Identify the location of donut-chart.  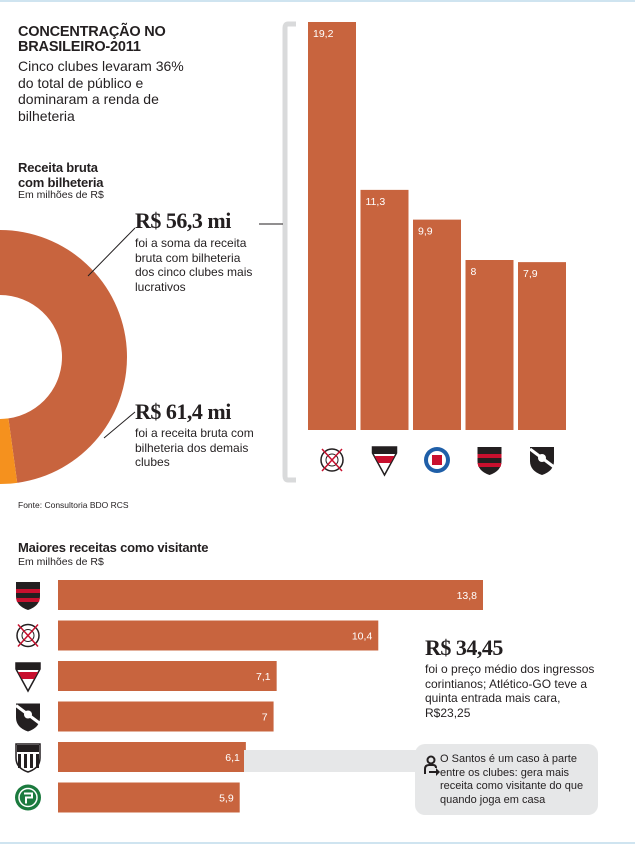
(63, 357).